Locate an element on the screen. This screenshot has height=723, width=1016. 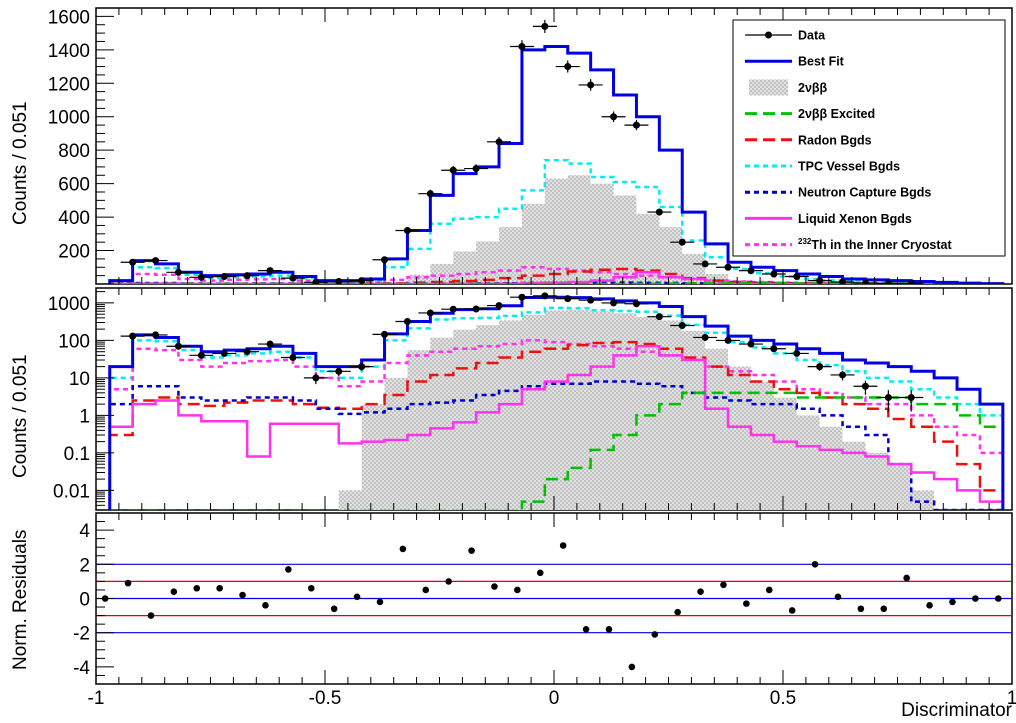
legend-entry-data: Data is located at coordinates (785, 36).